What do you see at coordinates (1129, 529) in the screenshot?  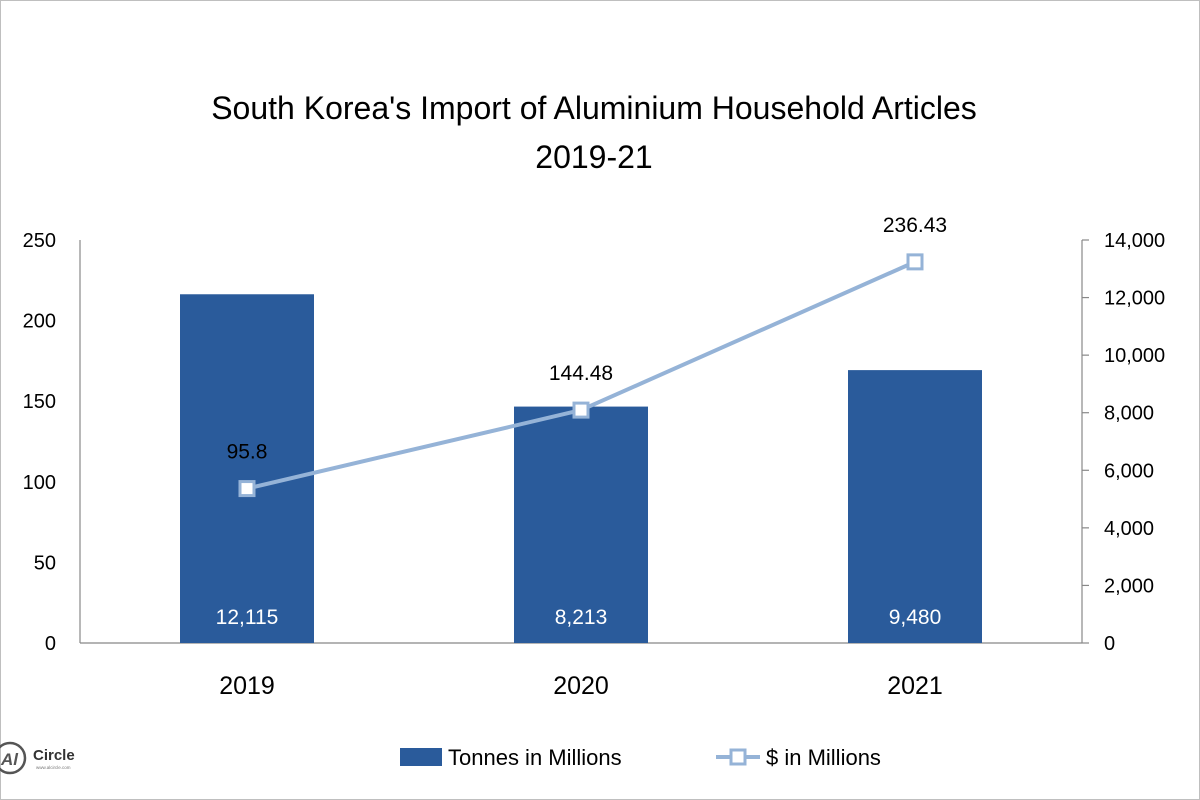 I see `right-tick-label: 4,000` at bounding box center [1129, 529].